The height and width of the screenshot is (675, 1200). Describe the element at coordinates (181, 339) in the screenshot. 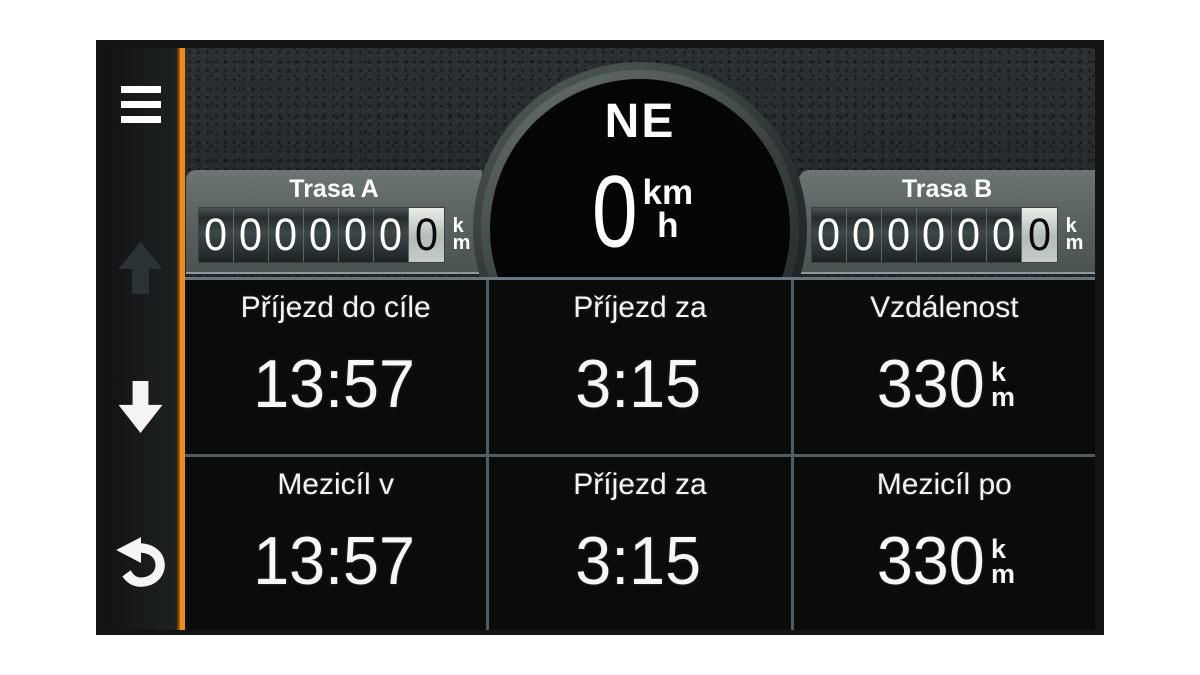

I see `accent-stripe` at that location.